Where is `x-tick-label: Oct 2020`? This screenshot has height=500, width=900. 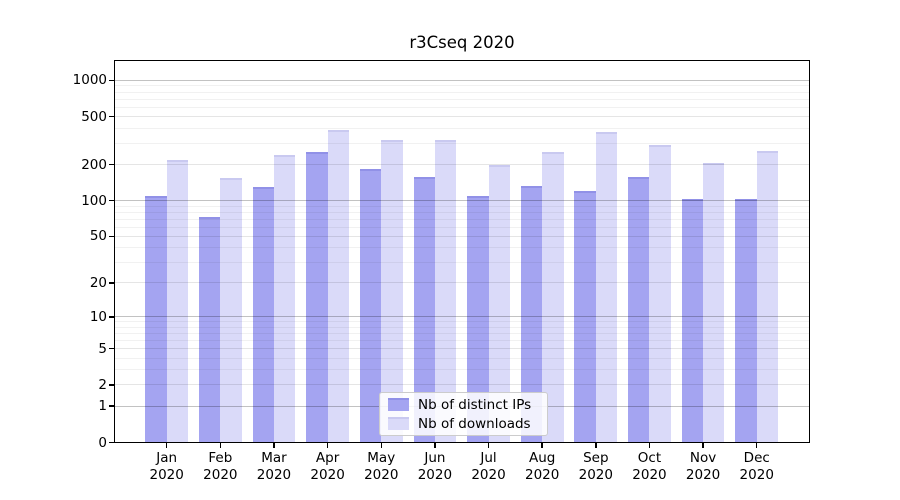 x-tick-label: Oct 2020 is located at coordinates (649, 466).